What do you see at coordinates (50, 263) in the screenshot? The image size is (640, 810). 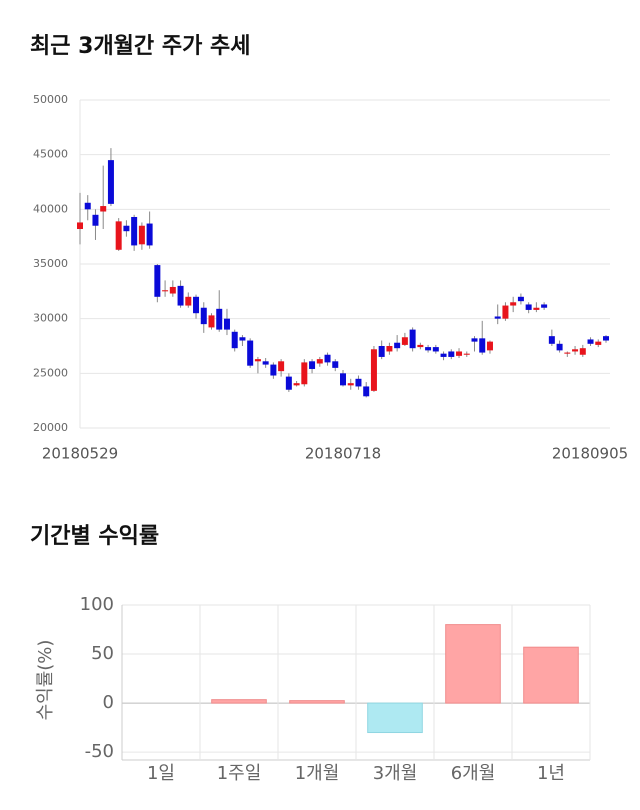 I see `y-tick-label: 35000` at bounding box center [50, 263].